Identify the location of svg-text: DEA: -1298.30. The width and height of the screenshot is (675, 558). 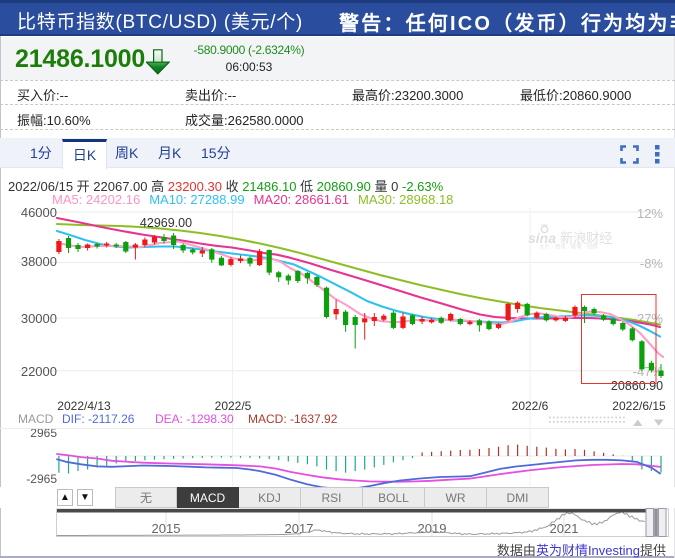
(194, 419).